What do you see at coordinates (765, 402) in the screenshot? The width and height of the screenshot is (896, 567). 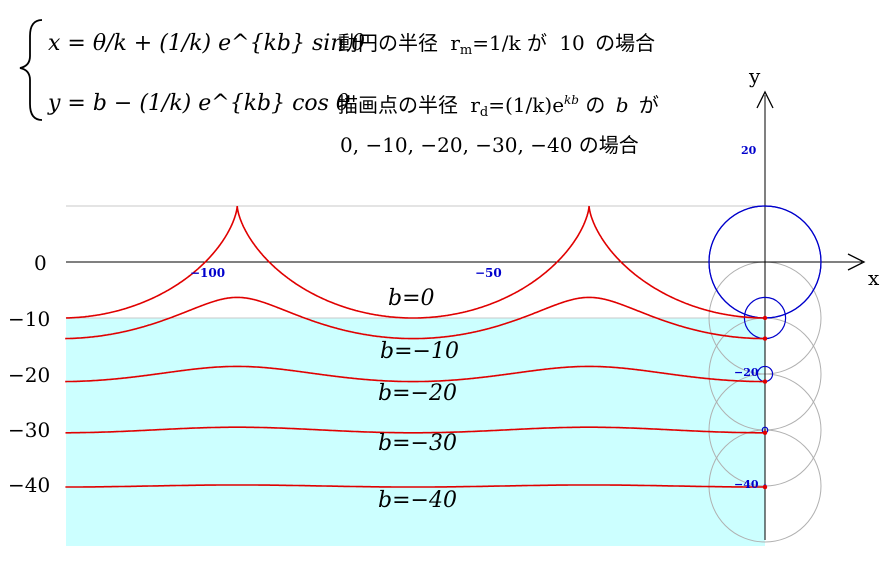 I see `trace-points` at bounding box center [765, 402].